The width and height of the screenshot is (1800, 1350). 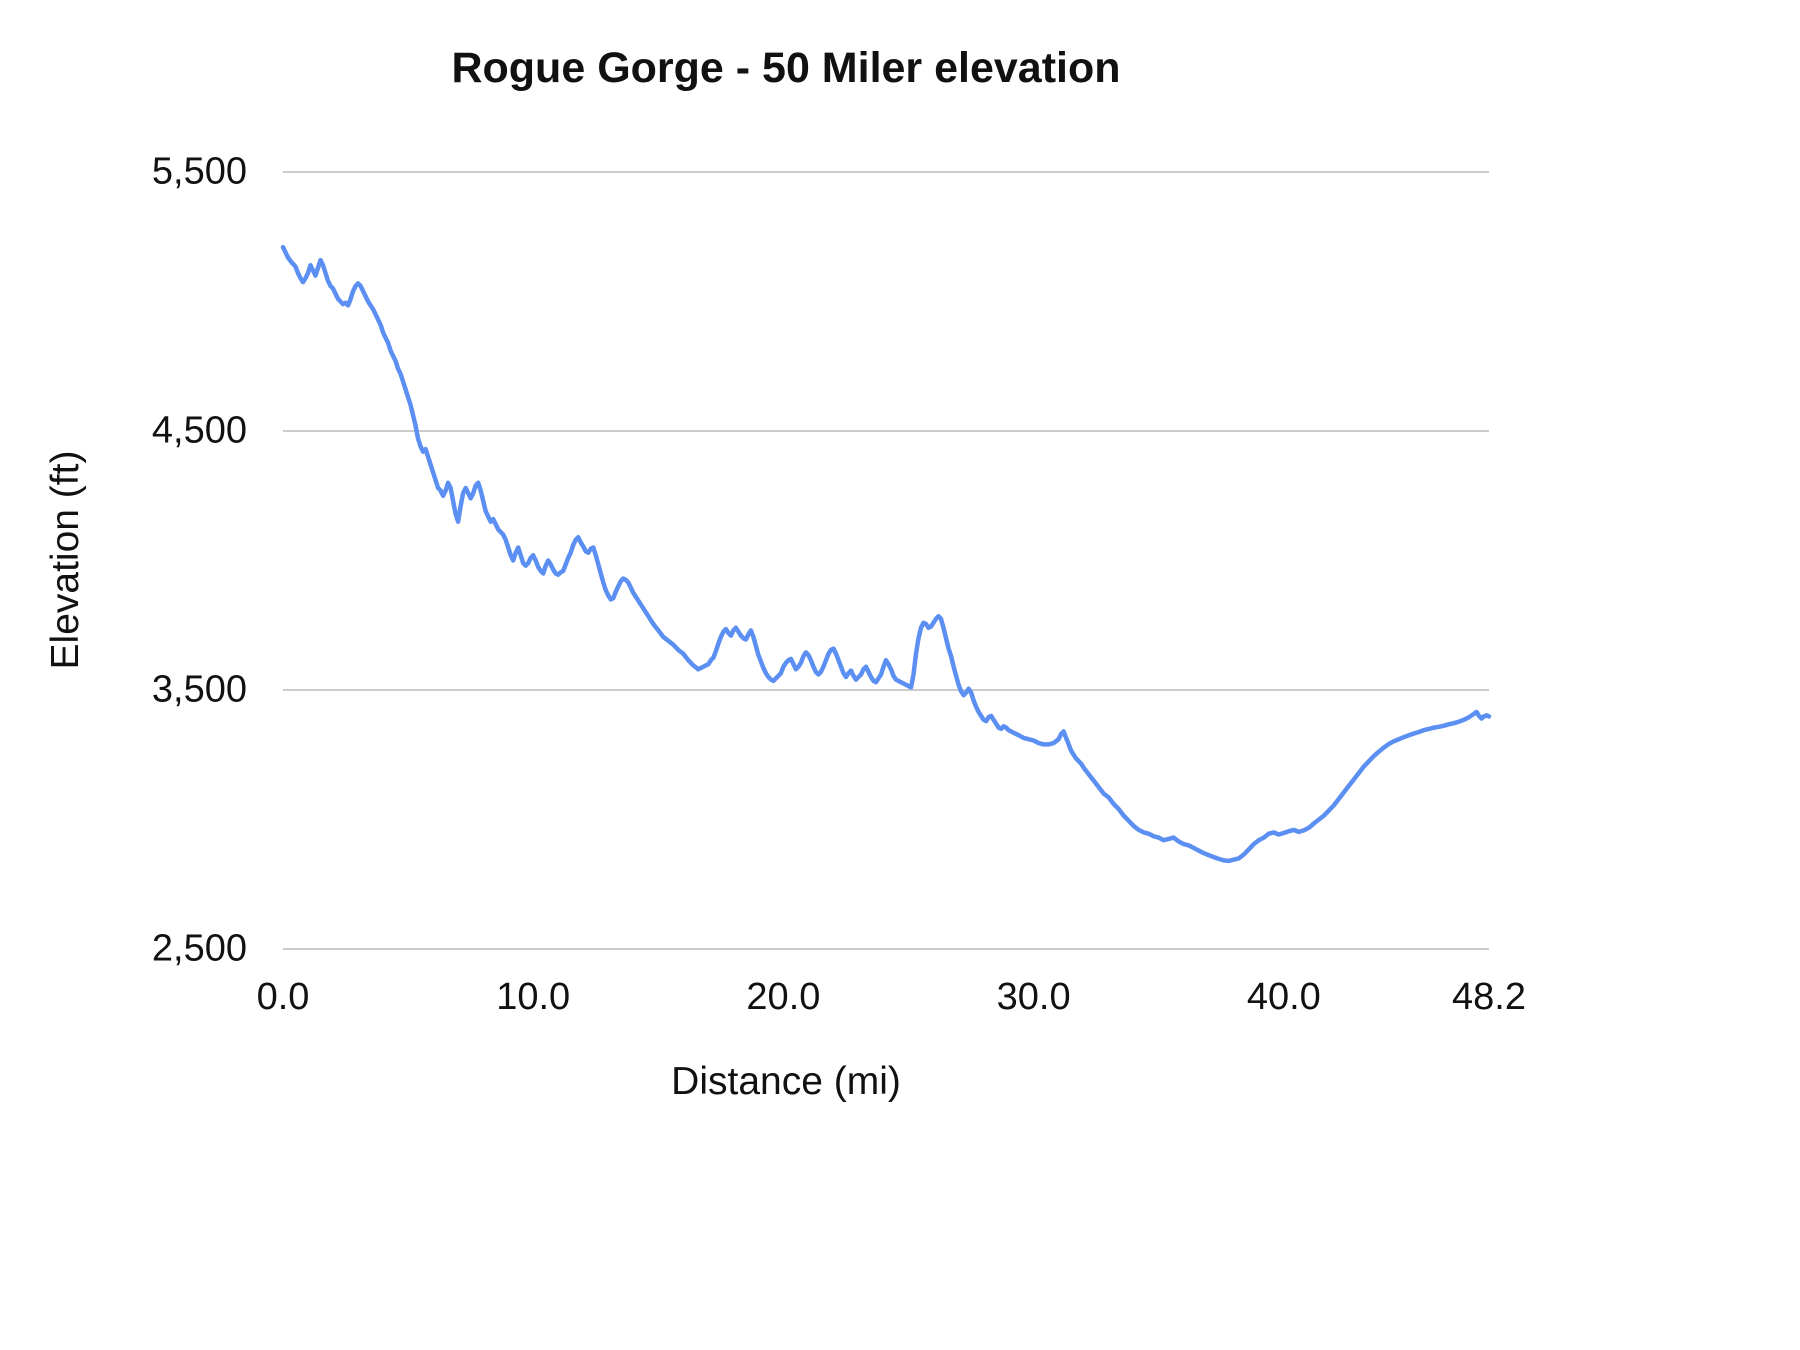 What do you see at coordinates (1283, 997) in the screenshot?
I see `x-tick-label: 40.0` at bounding box center [1283, 997].